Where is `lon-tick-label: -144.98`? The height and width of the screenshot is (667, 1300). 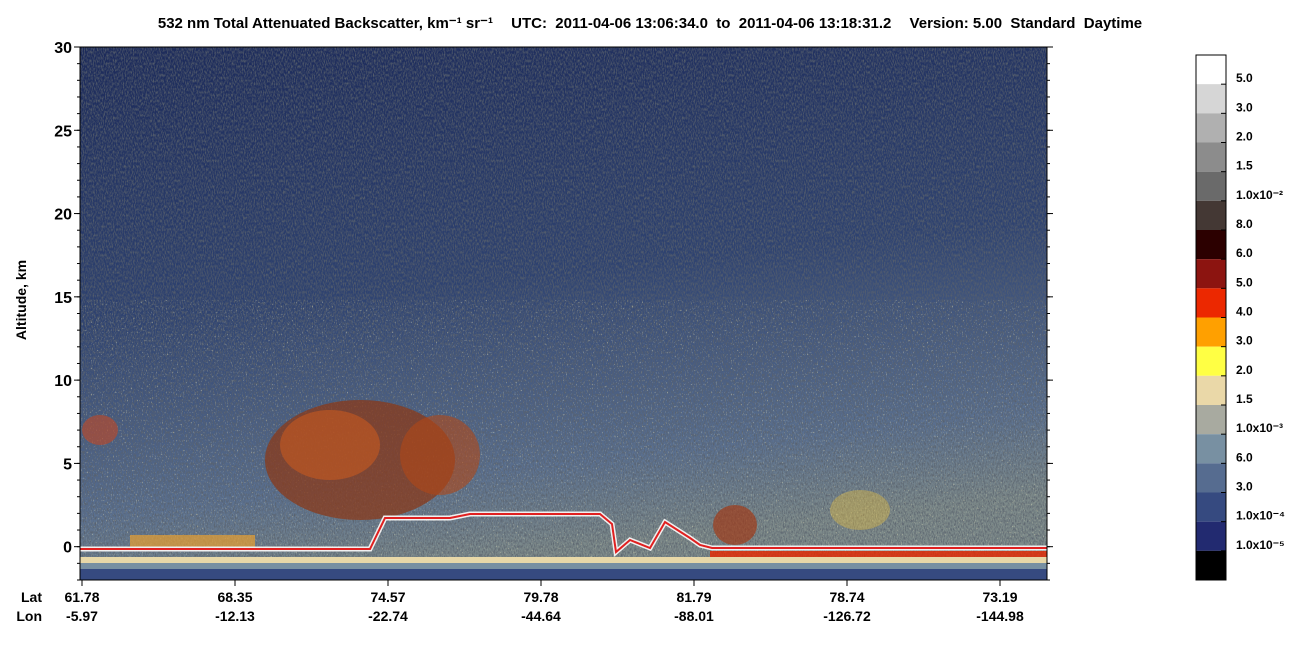
lon-tick-label: -144.98 is located at coordinates (1000, 616).